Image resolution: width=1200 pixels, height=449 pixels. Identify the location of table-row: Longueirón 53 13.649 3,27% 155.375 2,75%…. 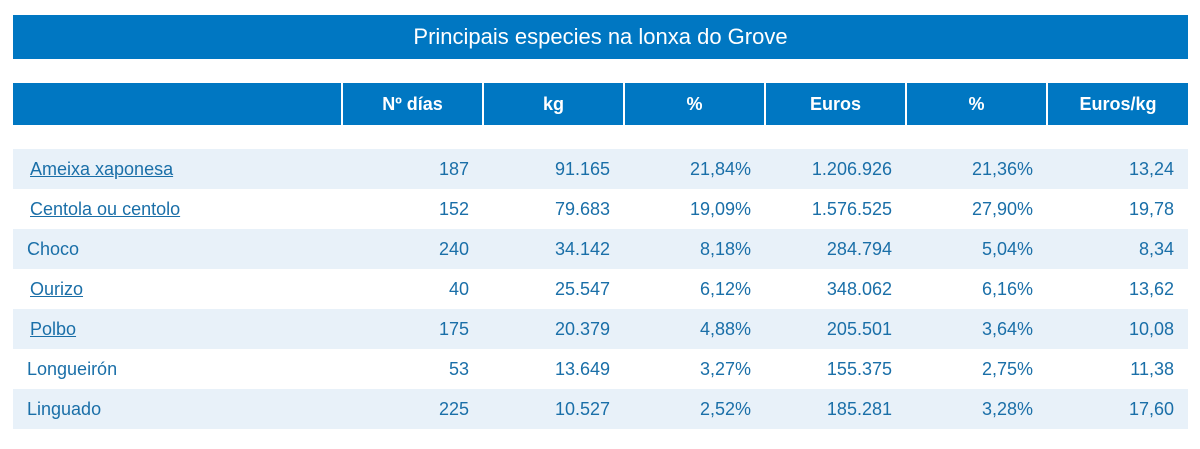
(600, 369).